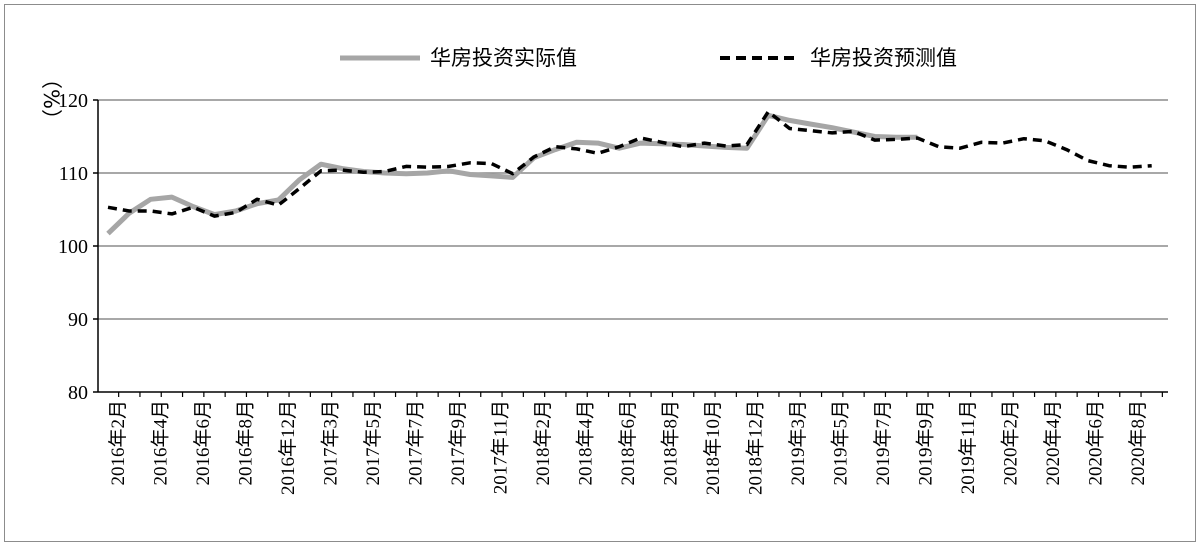  Describe the element at coordinates (288, 447) in the screenshot. I see `x-tick-label: 2016年12月` at that location.